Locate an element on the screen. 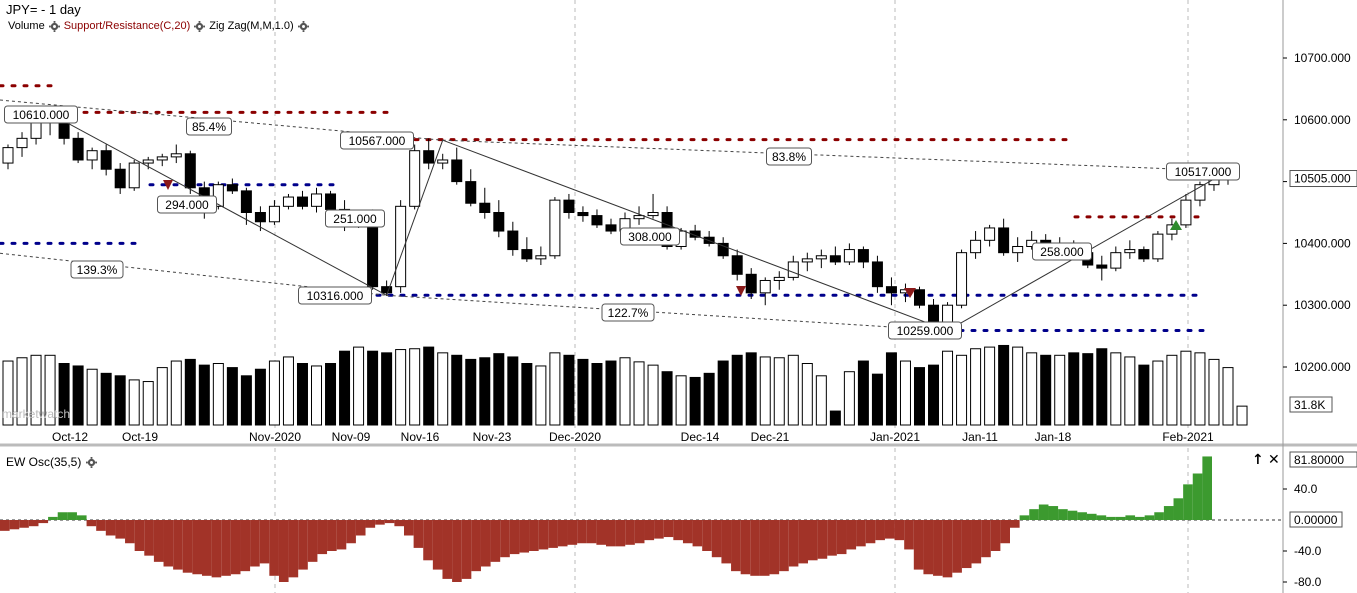 Image resolution: width=1357 pixels, height=593 pixels. retracement-label: 83.8% is located at coordinates (789, 157).